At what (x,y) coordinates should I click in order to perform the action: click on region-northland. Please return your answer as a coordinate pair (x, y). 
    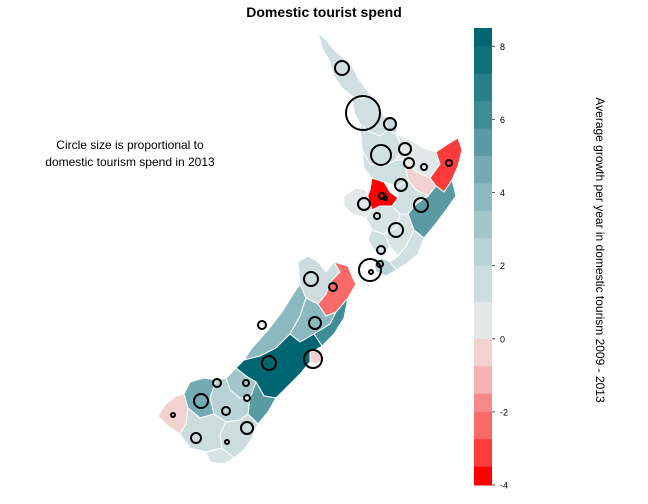
    Looking at the image, I should click on (344, 65).